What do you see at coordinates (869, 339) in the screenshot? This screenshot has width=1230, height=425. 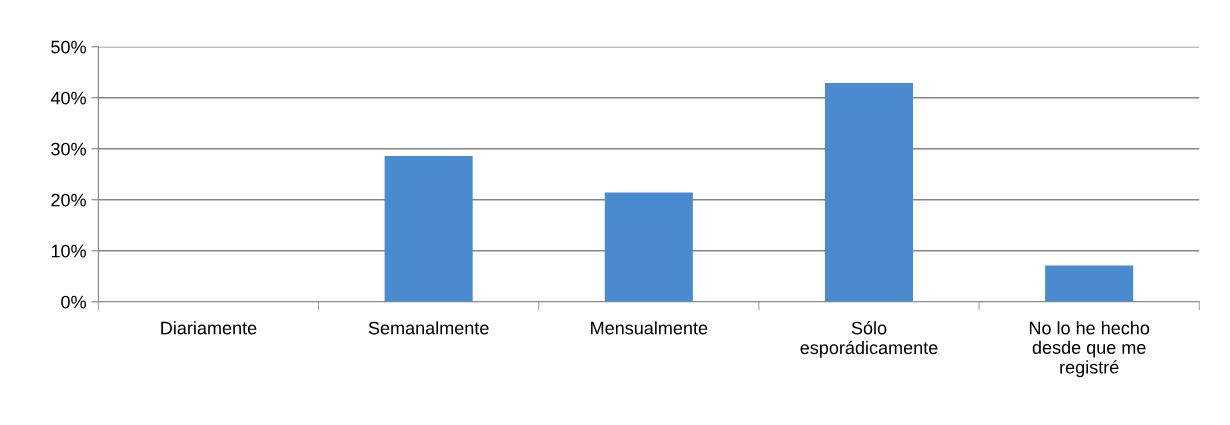 I see `x-tick-label: Sólo esporádicamente` at bounding box center [869, 339].